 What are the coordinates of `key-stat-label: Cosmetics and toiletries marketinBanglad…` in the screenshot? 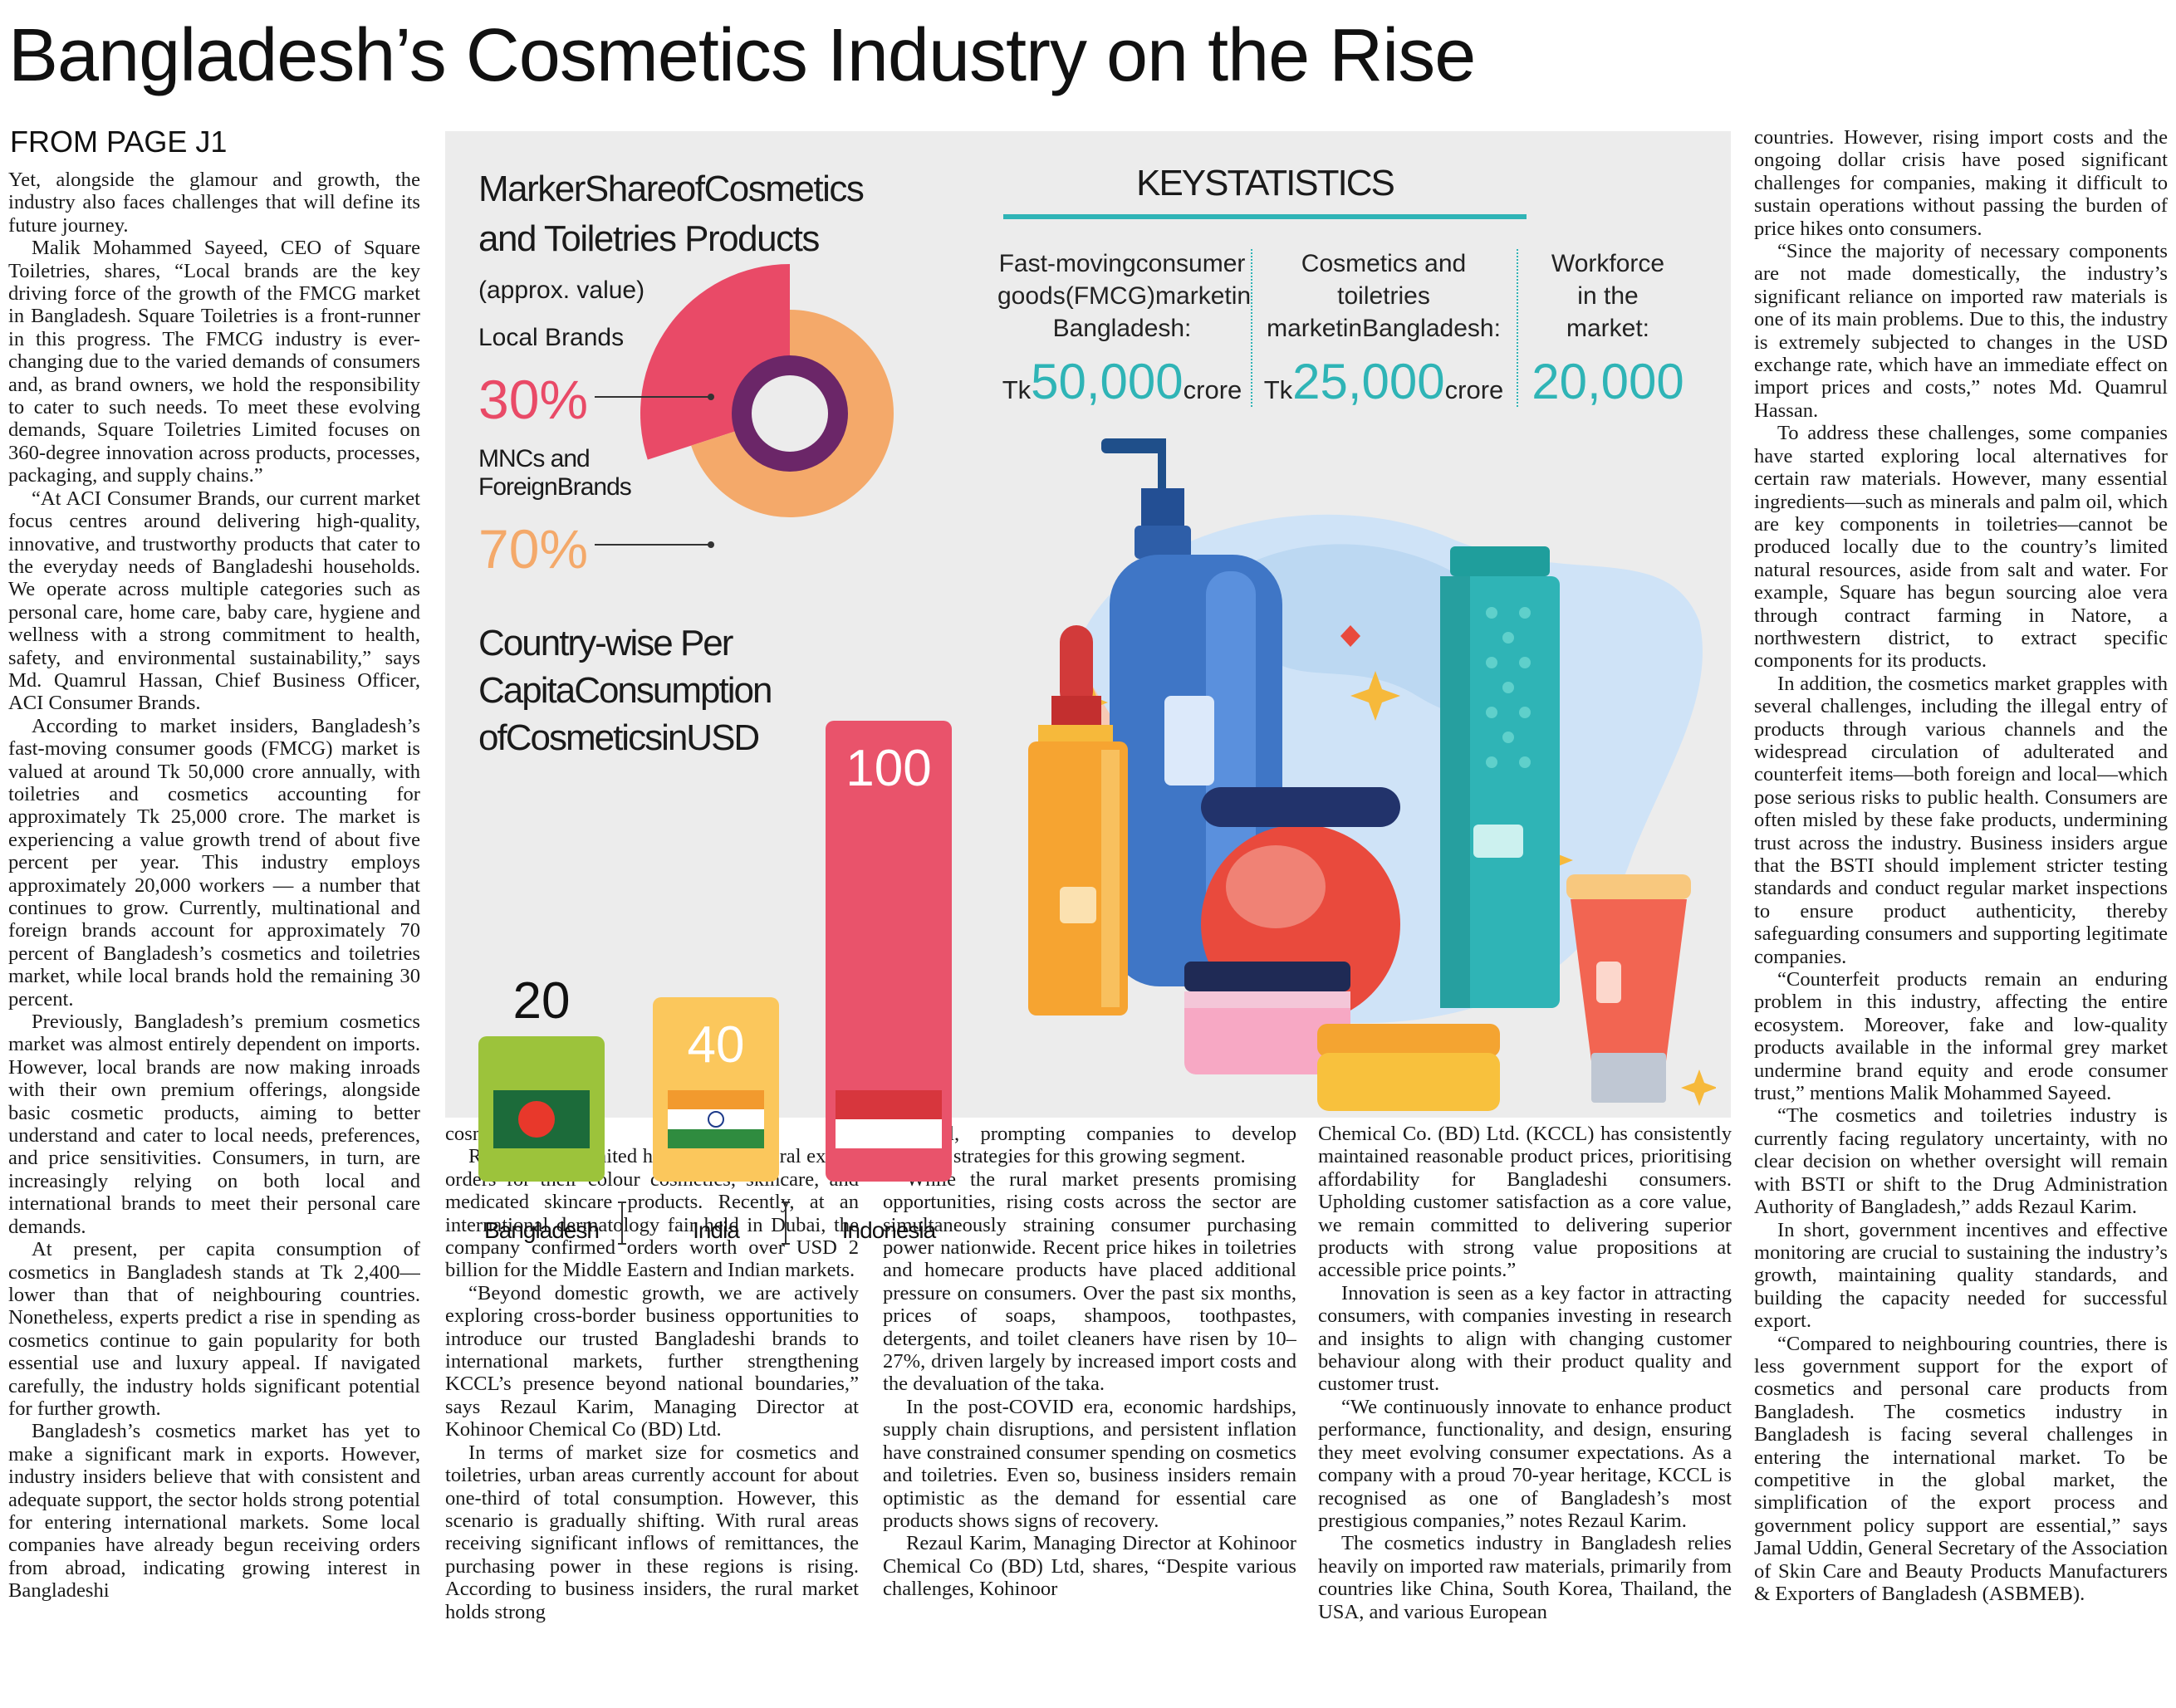 It's located at (1384, 296).